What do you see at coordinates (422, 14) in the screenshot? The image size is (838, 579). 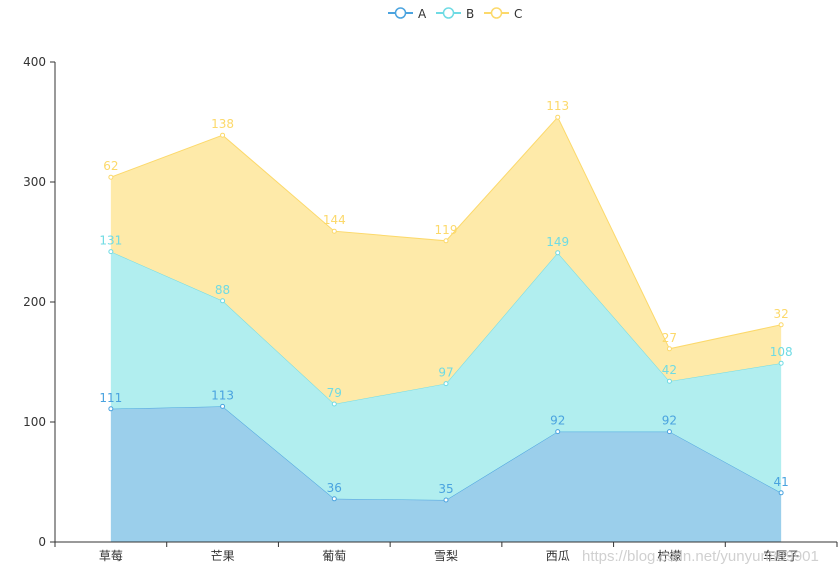 I see `legend-label: A` at bounding box center [422, 14].